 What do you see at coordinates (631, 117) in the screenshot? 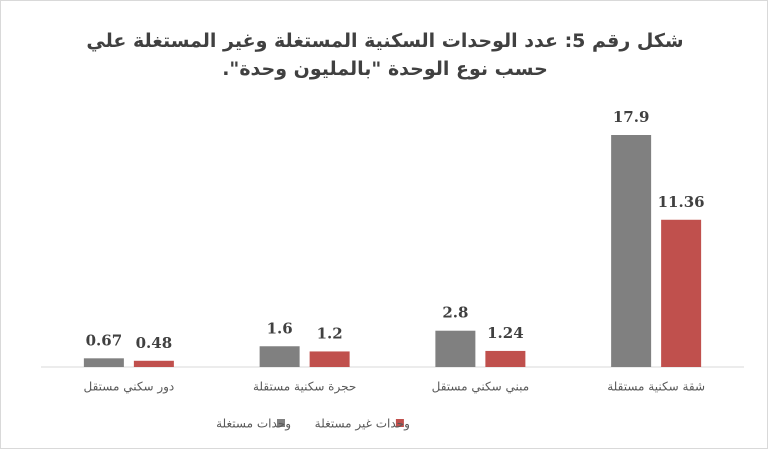
I see `data-label: 17.9` at bounding box center [631, 117].